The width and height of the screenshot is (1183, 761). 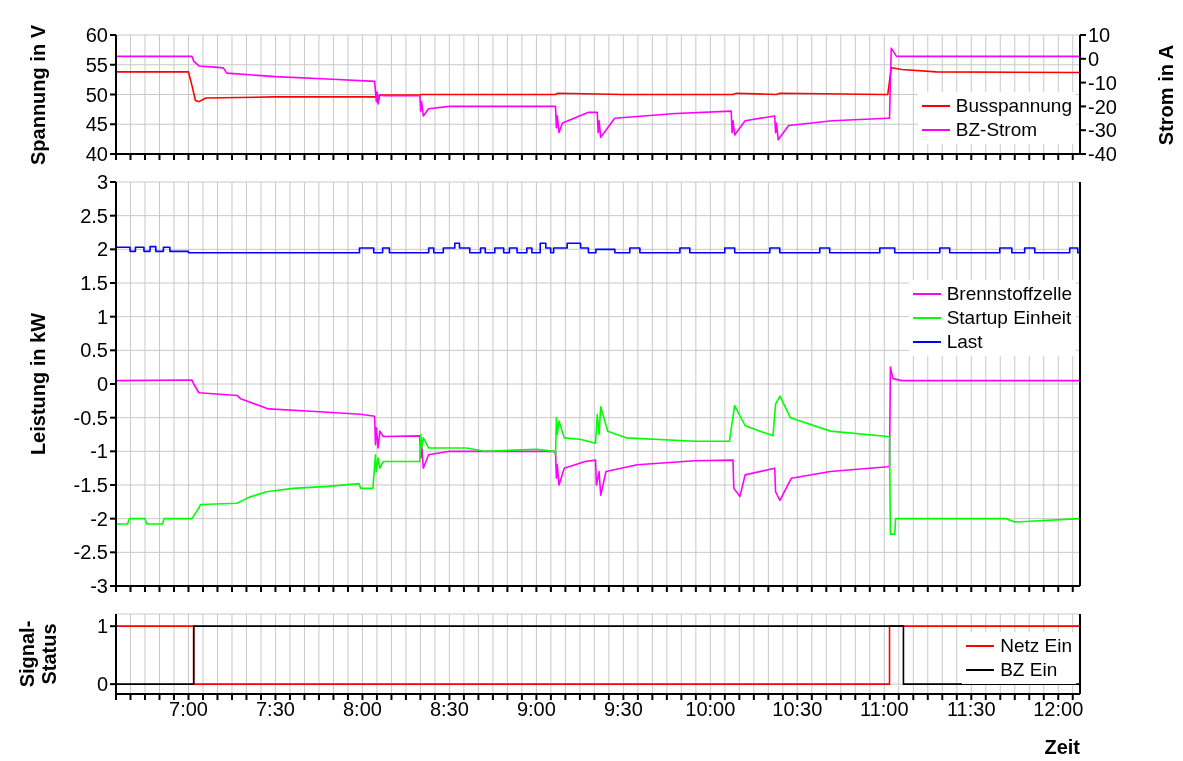 What do you see at coordinates (99, 586) in the screenshot?
I see `y-tick-label: -3` at bounding box center [99, 586].